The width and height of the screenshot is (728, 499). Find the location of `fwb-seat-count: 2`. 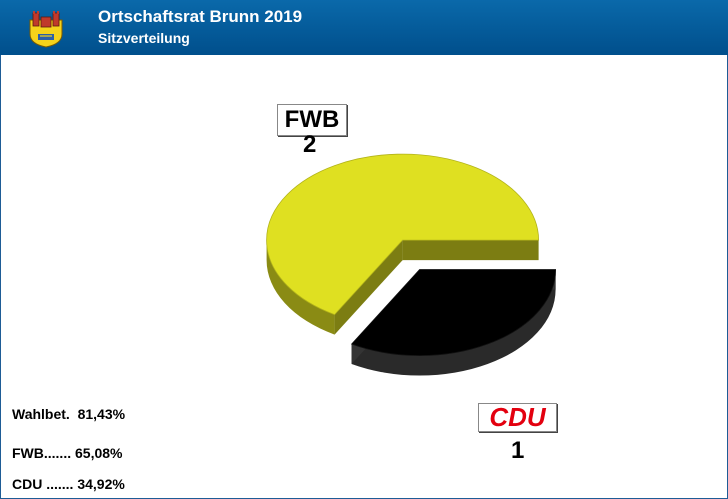

fwb-seat-count: 2 is located at coordinates (310, 144).